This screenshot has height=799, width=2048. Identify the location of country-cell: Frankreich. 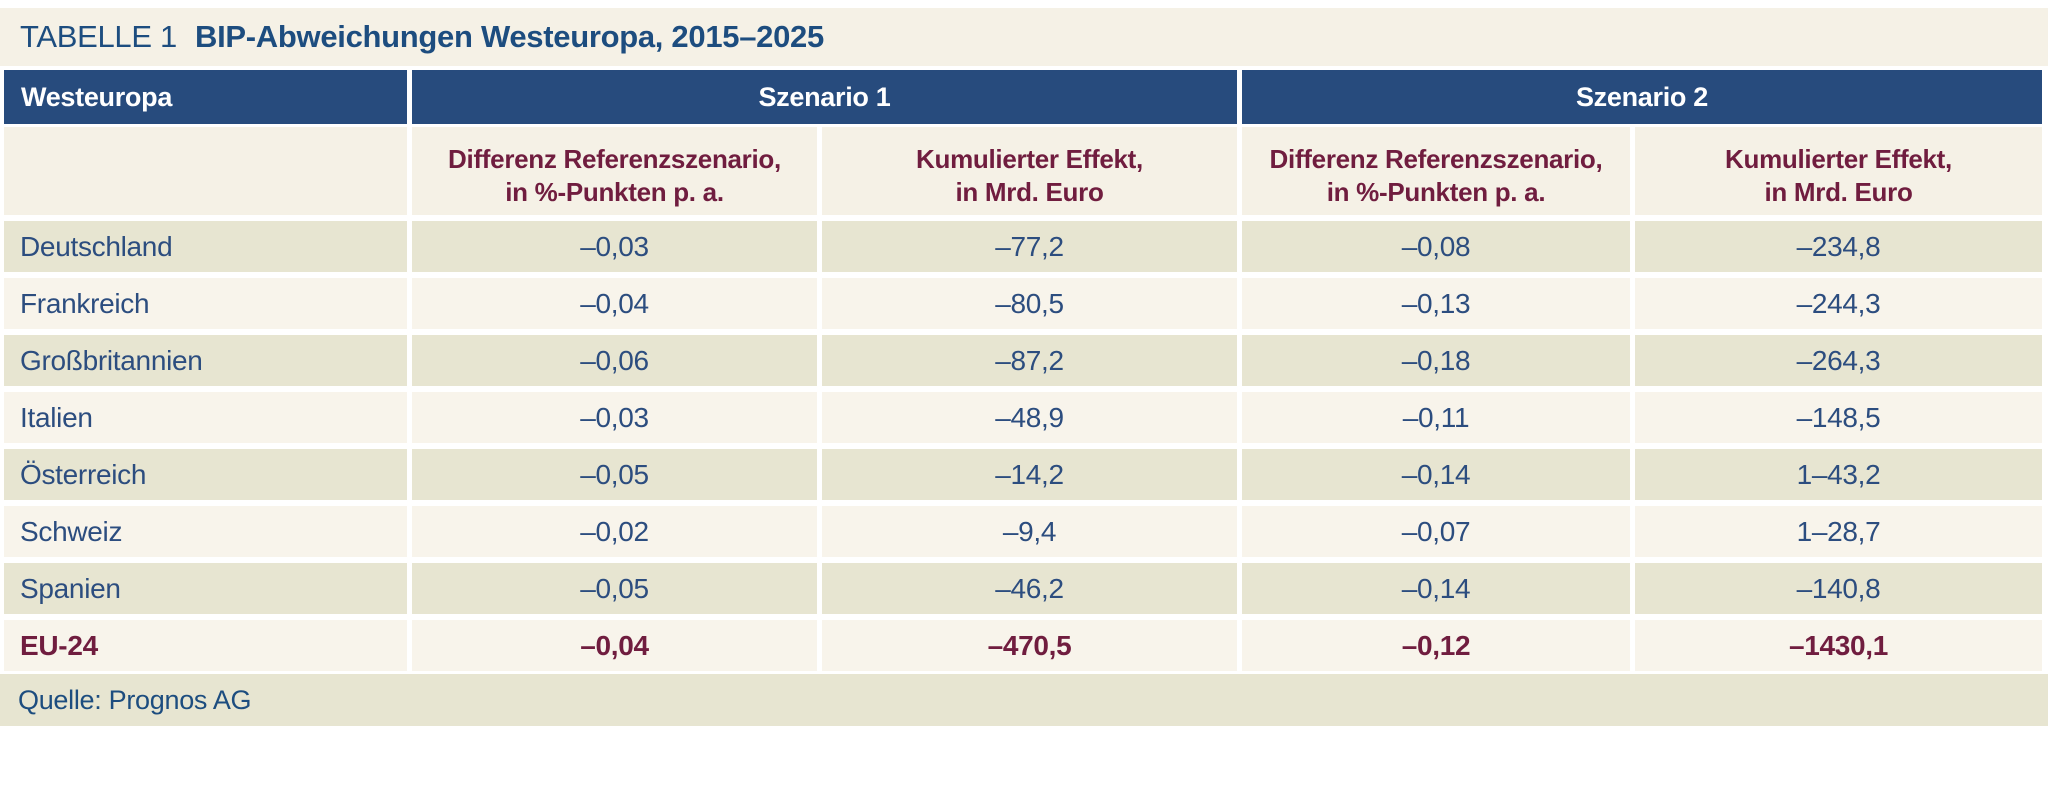
(205, 303).